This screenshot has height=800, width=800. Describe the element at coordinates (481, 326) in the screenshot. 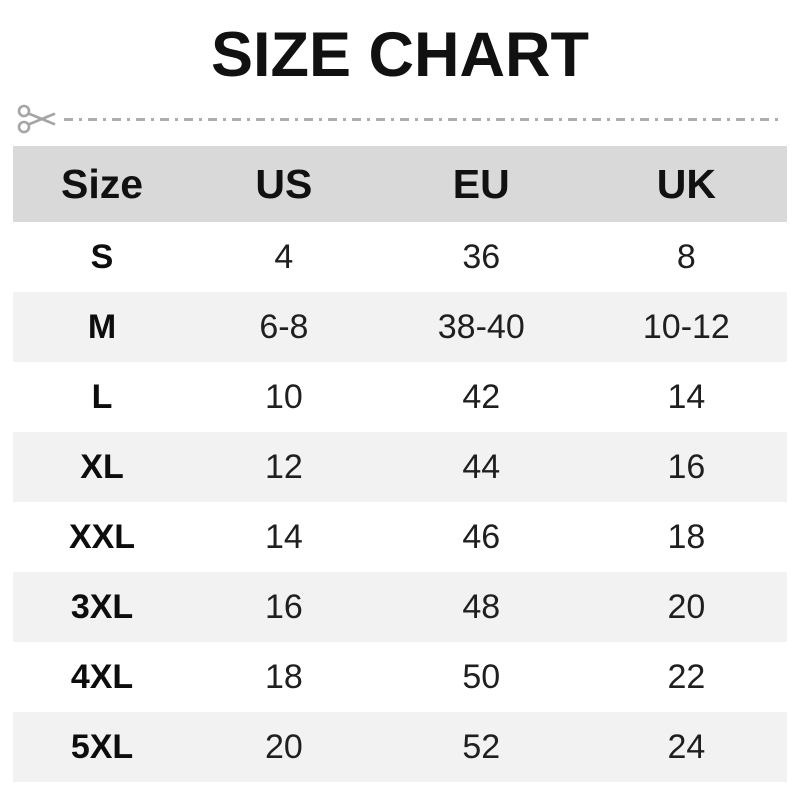

I see `value-cell: 38-40` at that location.